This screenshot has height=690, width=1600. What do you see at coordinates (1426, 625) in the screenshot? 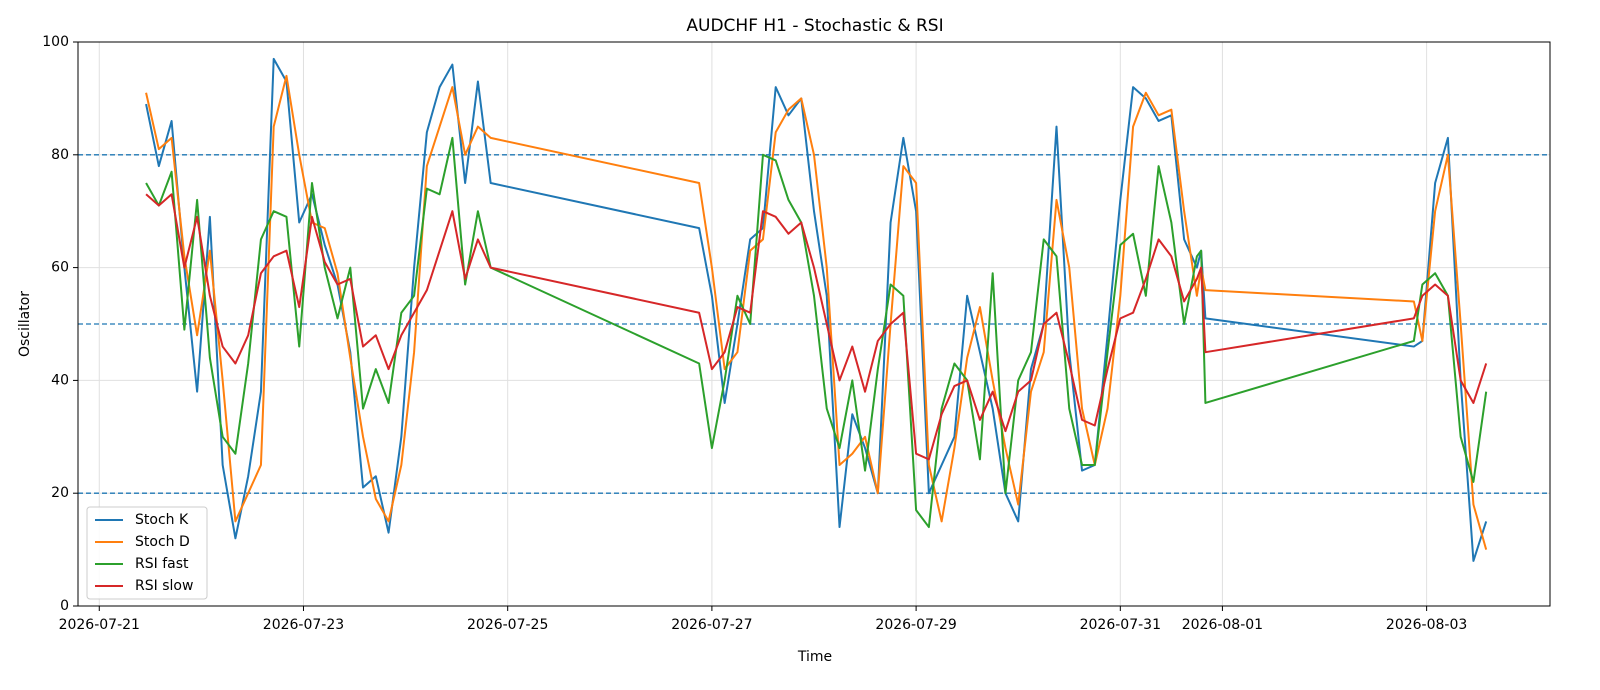
I see `x-tick-label: 2026-08-03` at bounding box center [1426, 625].